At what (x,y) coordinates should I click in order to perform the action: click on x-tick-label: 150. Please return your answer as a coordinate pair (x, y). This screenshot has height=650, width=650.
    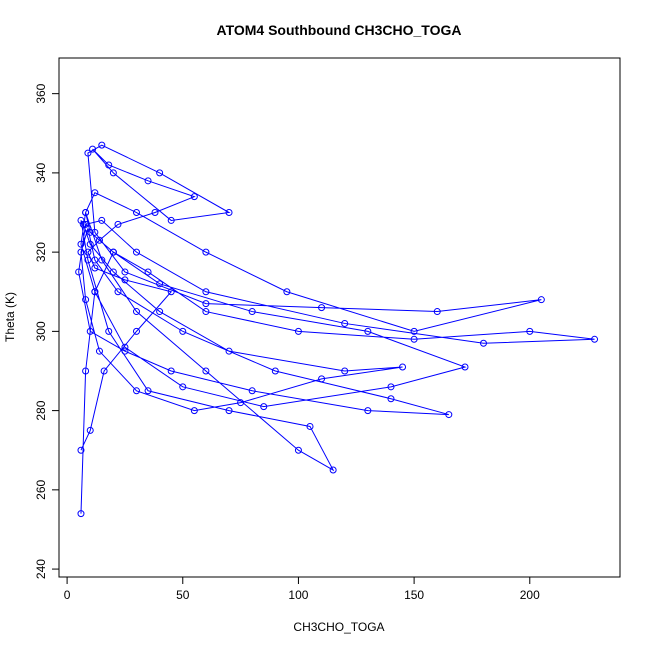
    Looking at the image, I should click on (414, 595).